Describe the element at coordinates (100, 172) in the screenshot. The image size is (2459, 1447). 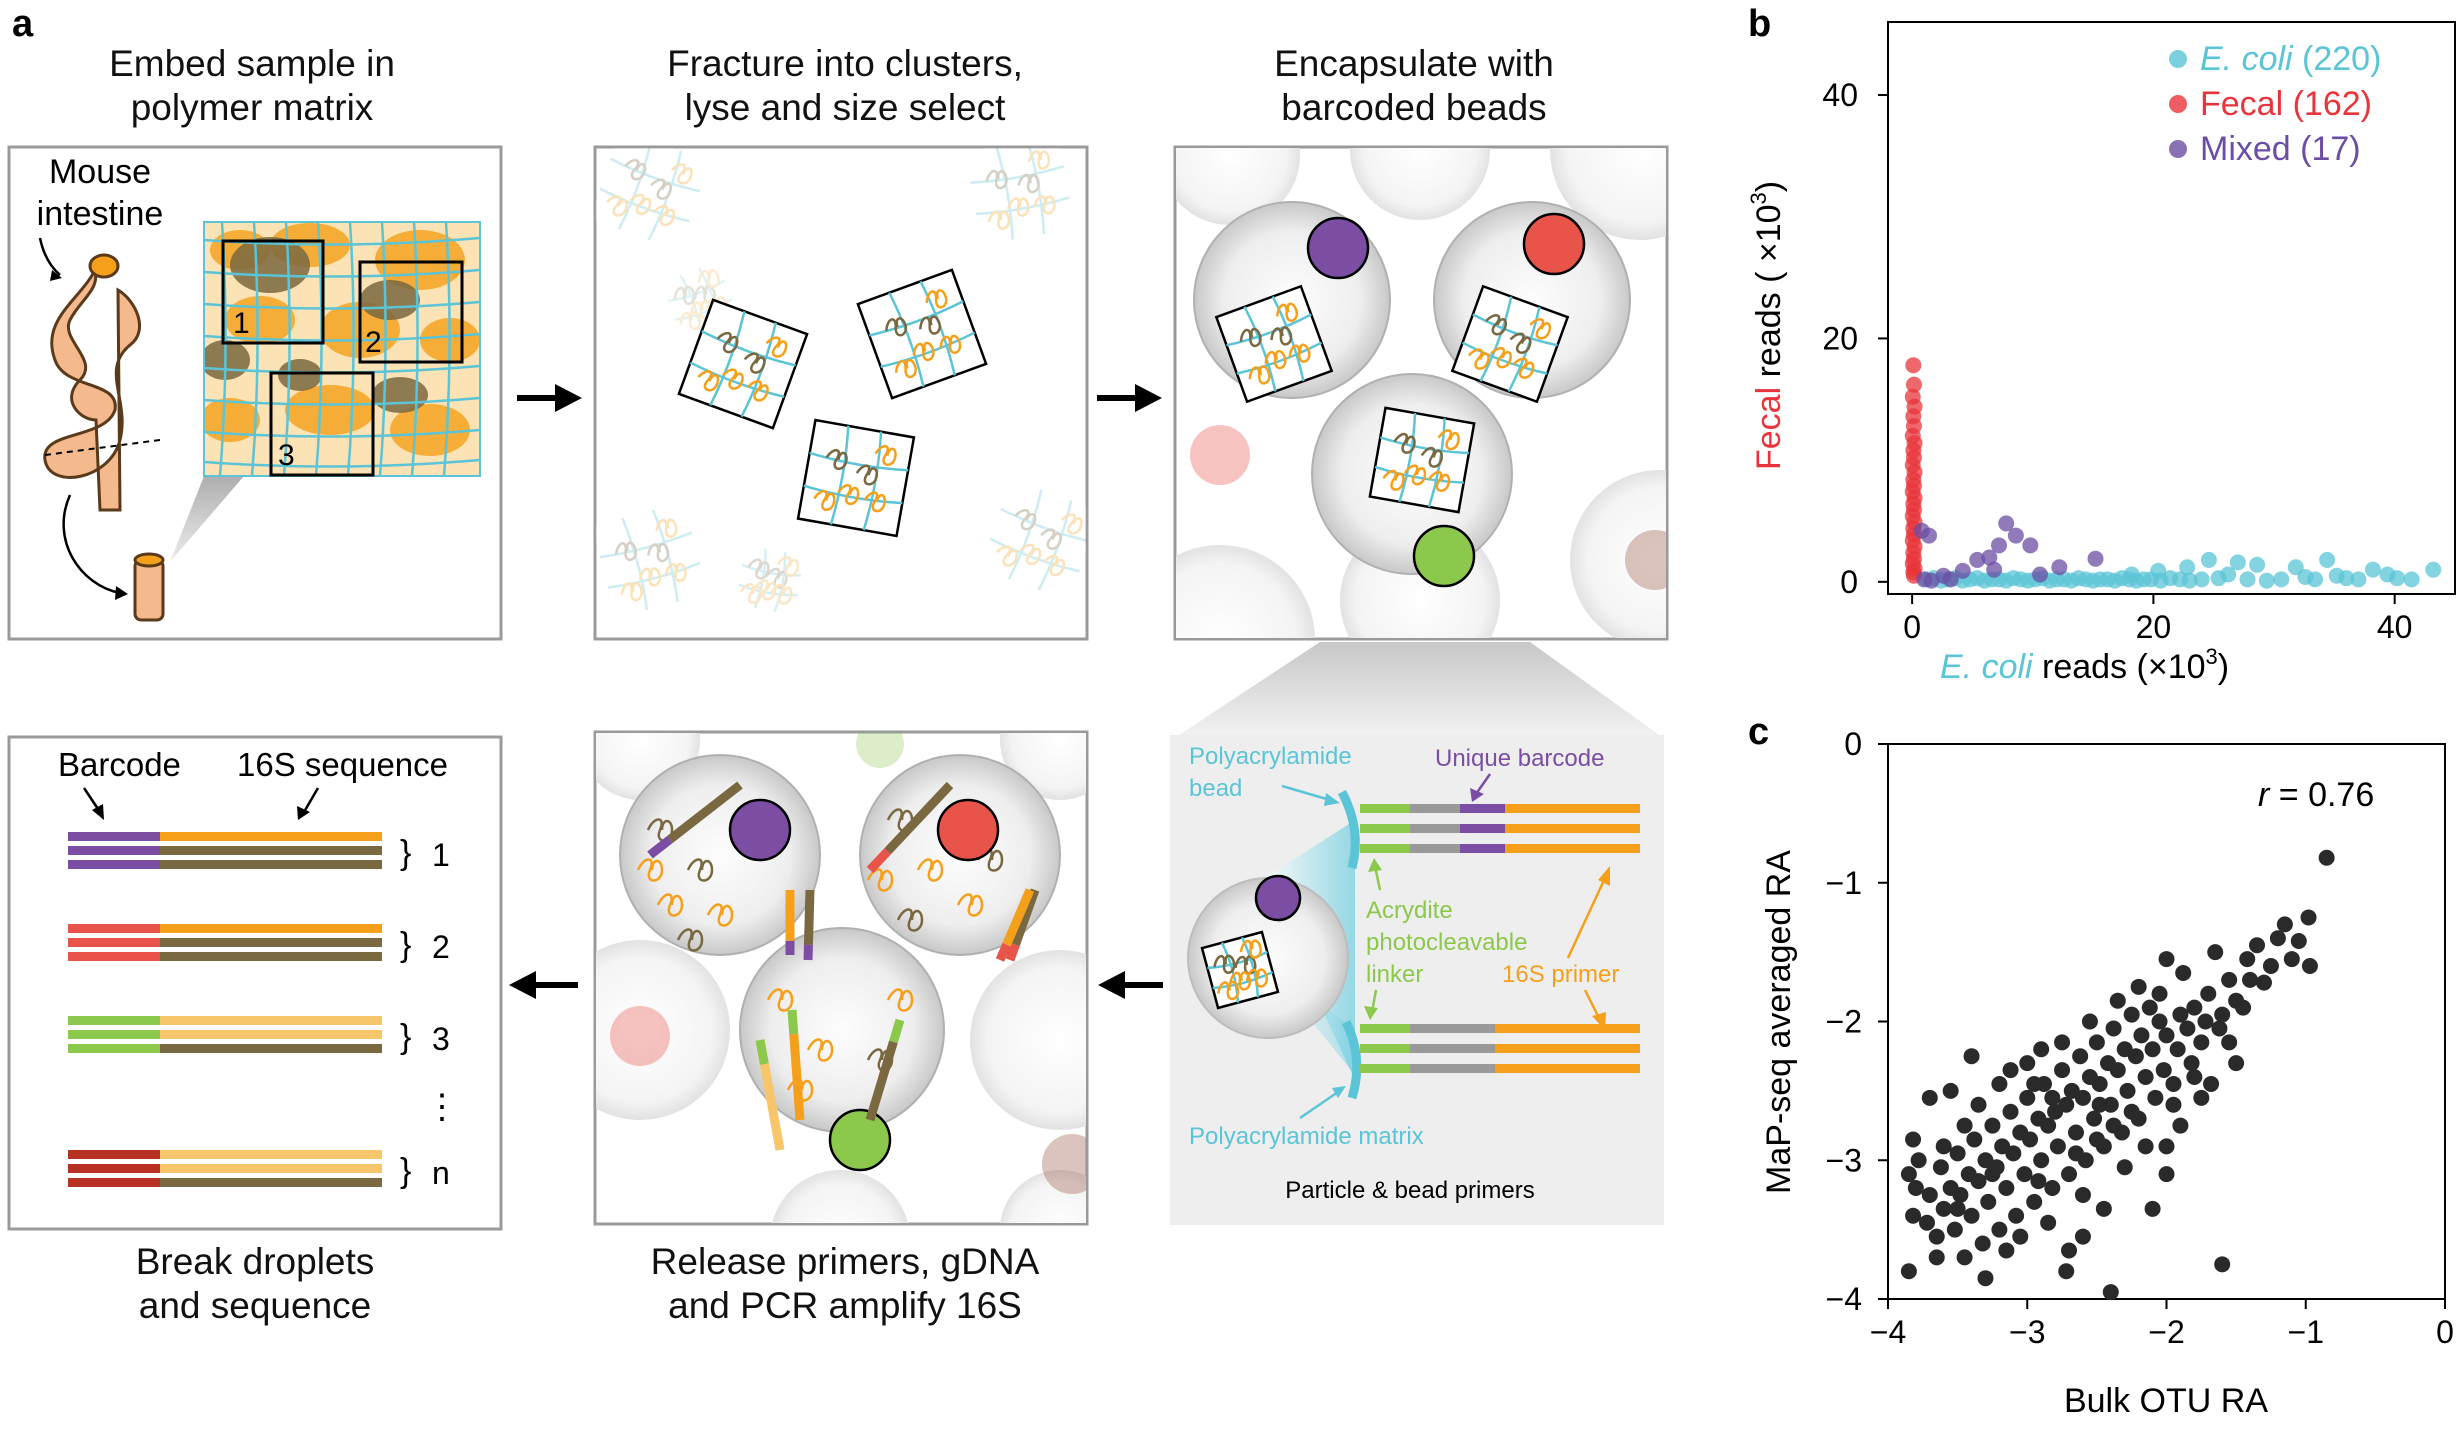
I see `mouse-label: Mouse` at that location.